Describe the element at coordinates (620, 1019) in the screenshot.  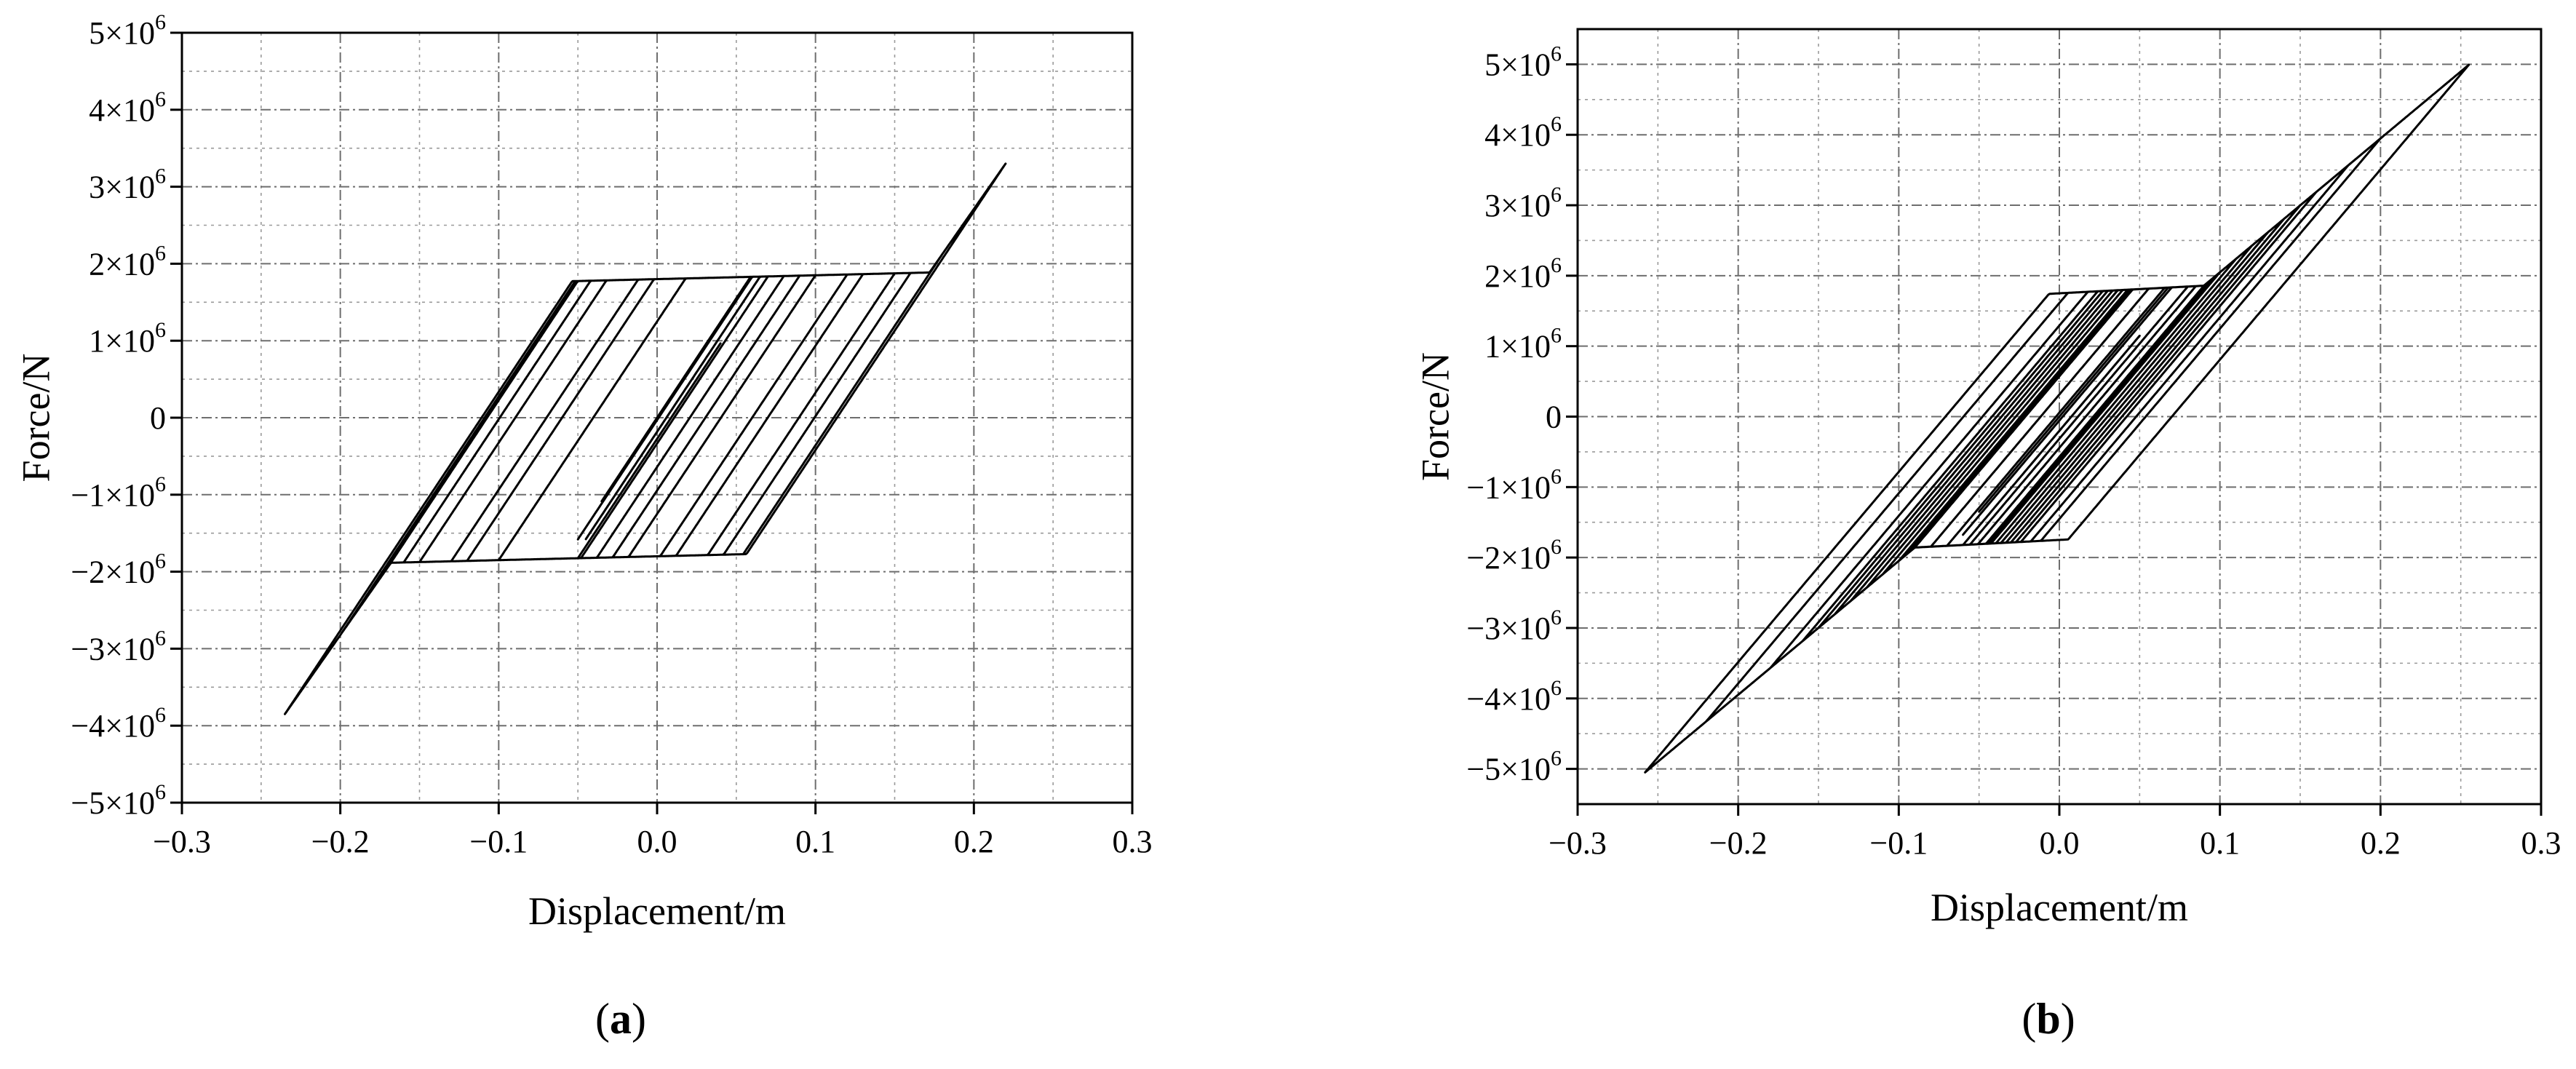
I see `panel-label: (a)` at that location.